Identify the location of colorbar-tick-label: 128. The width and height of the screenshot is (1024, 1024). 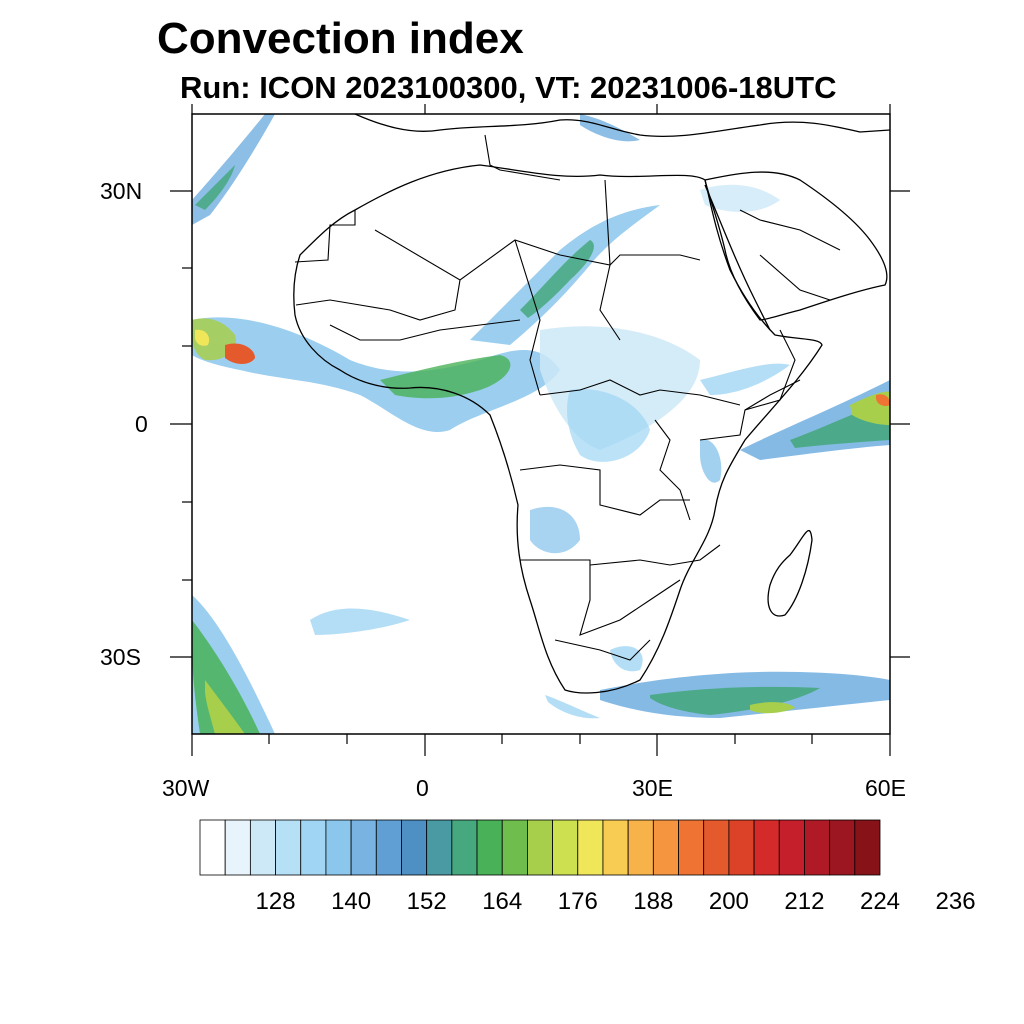
(275, 901).